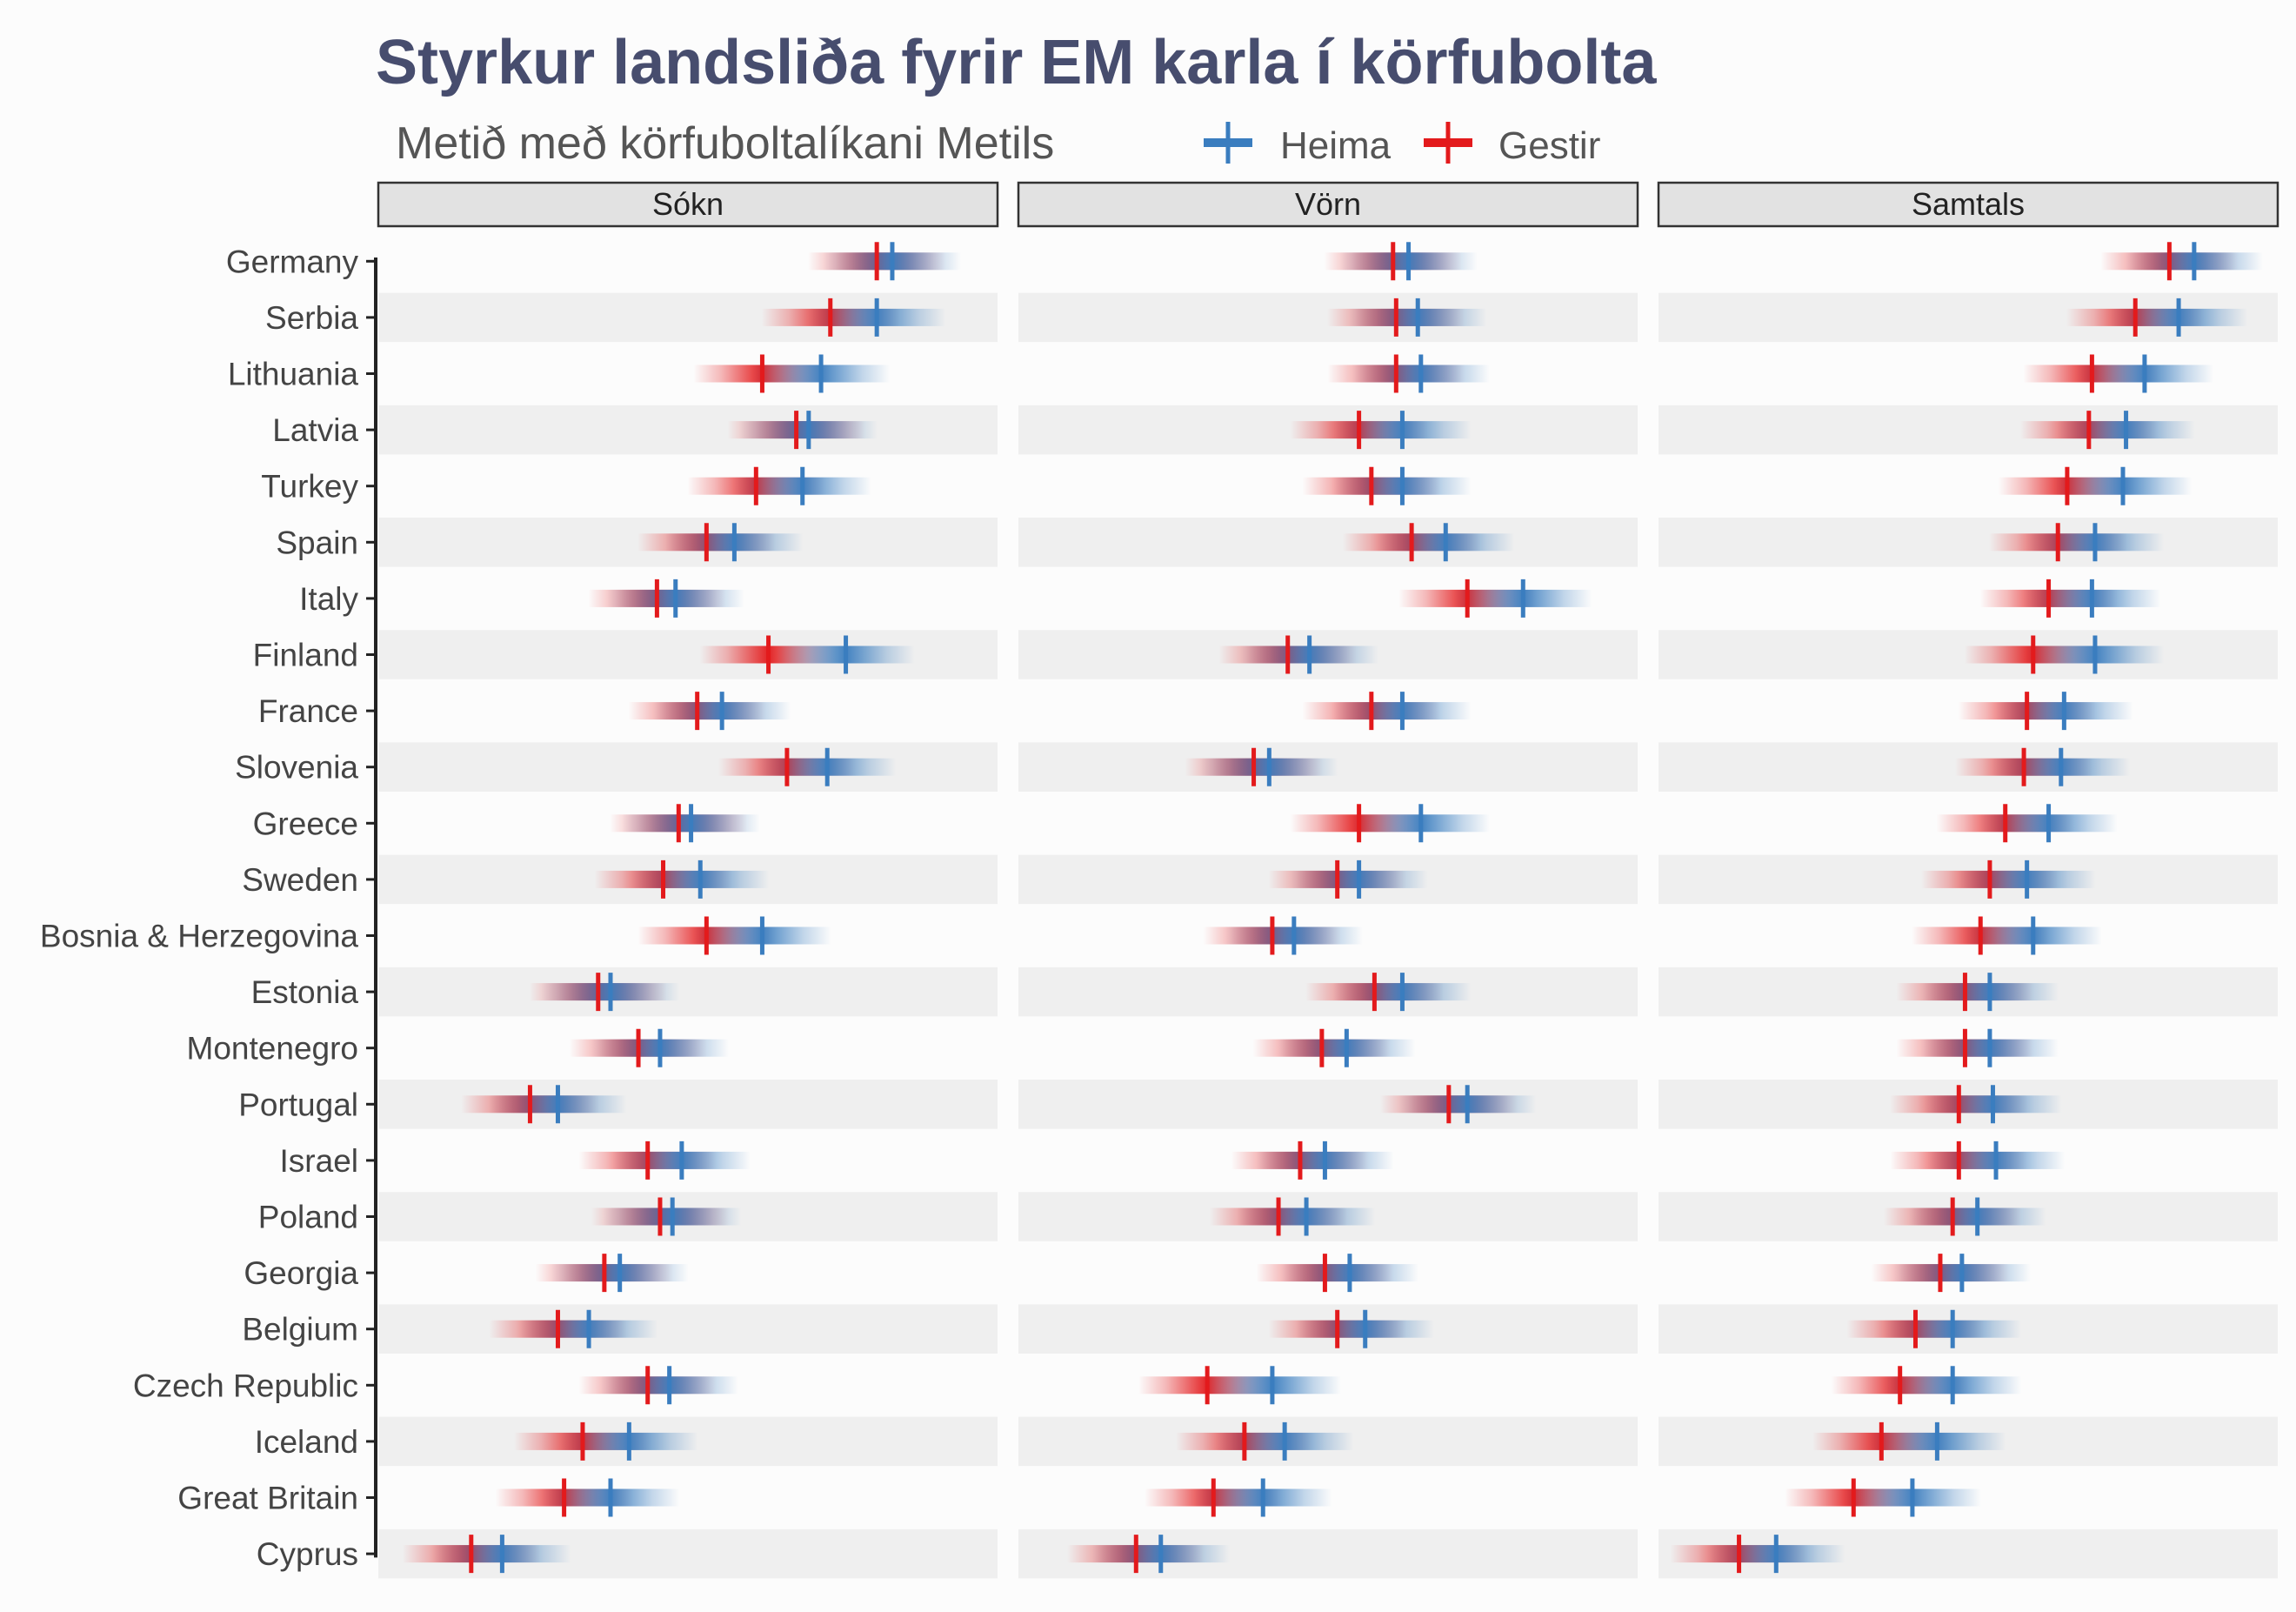 This screenshot has width=2296, height=1612. I want to click on y-tick-label: Czech Republic, so click(246, 1385).